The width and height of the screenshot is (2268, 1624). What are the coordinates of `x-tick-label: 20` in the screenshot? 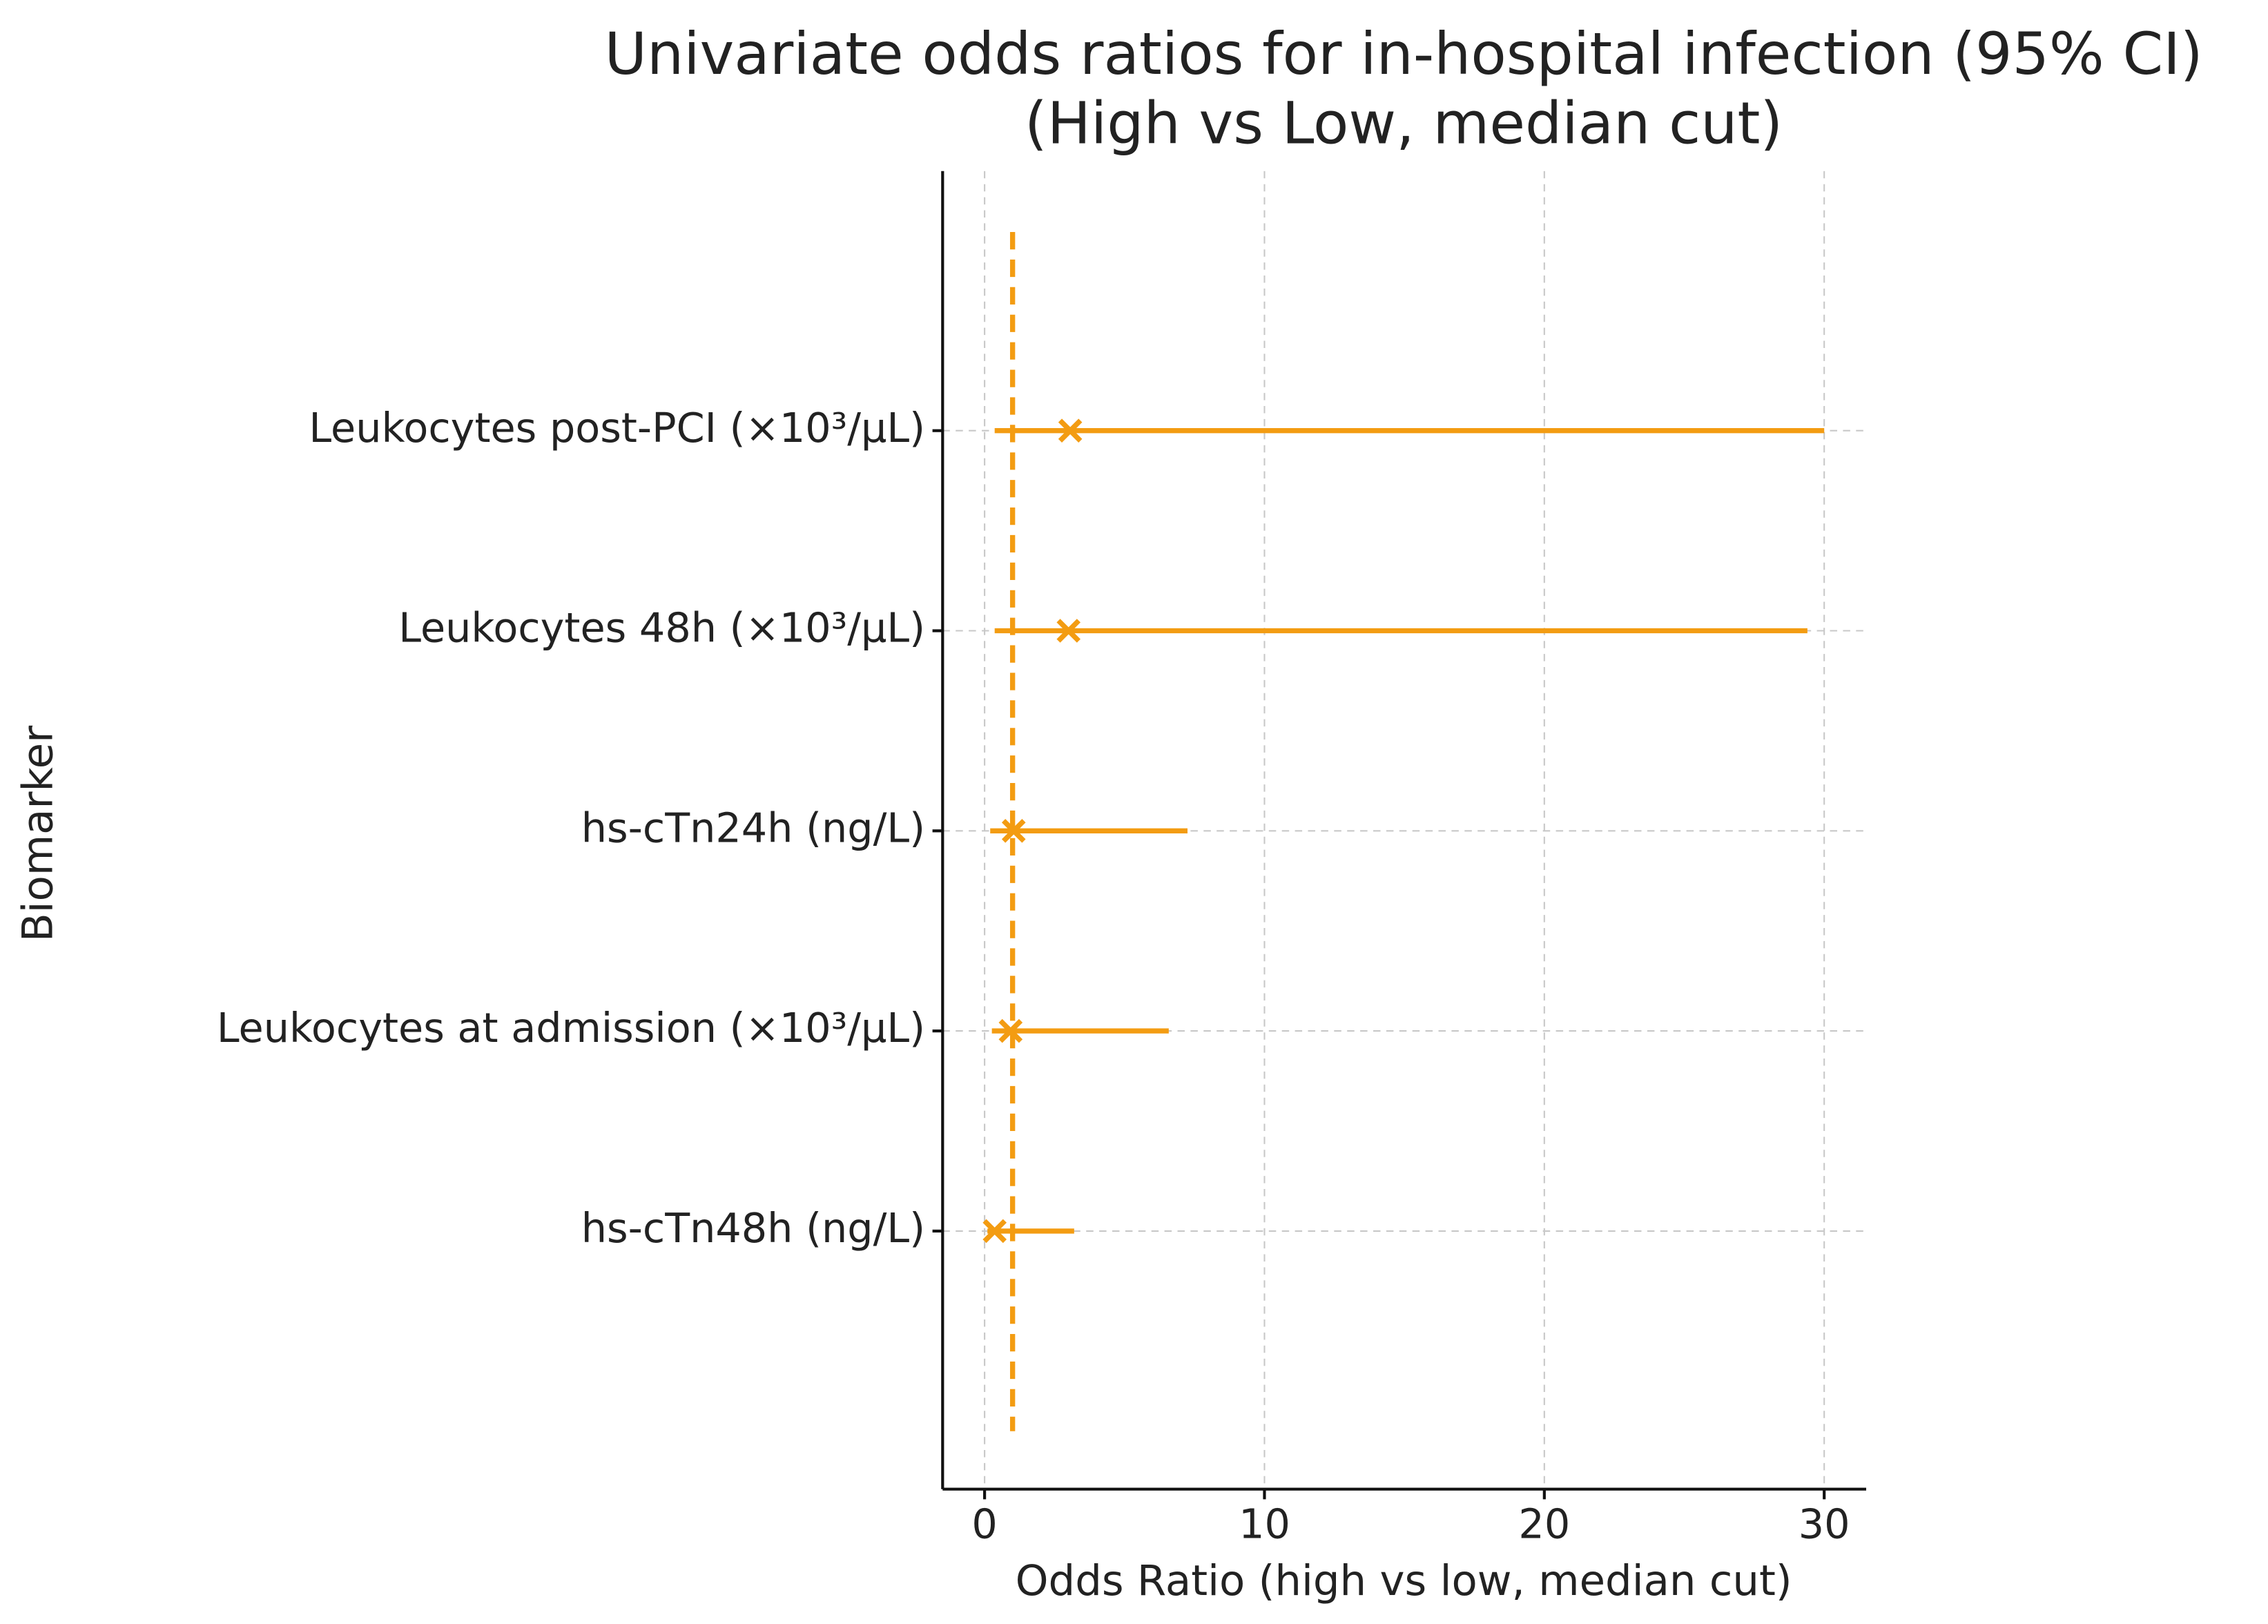 It's located at (1544, 1523).